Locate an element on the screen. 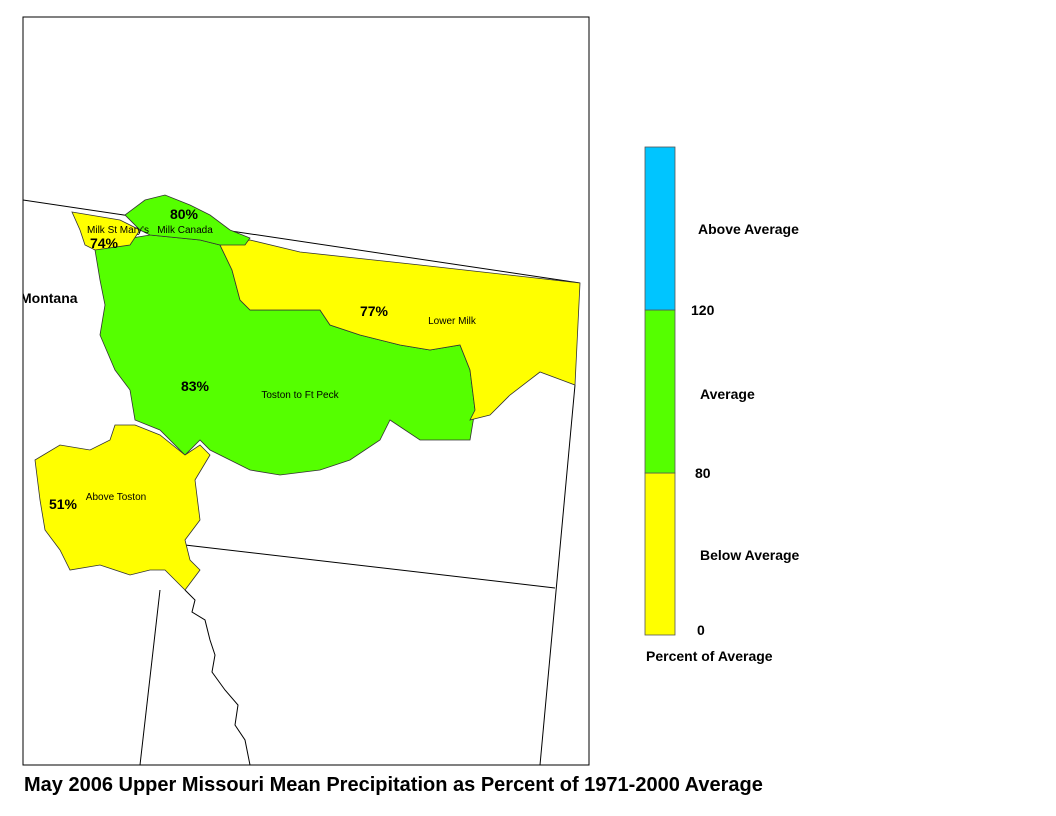 The height and width of the screenshot is (816, 1056). region-percent: 80% is located at coordinates (184, 214).